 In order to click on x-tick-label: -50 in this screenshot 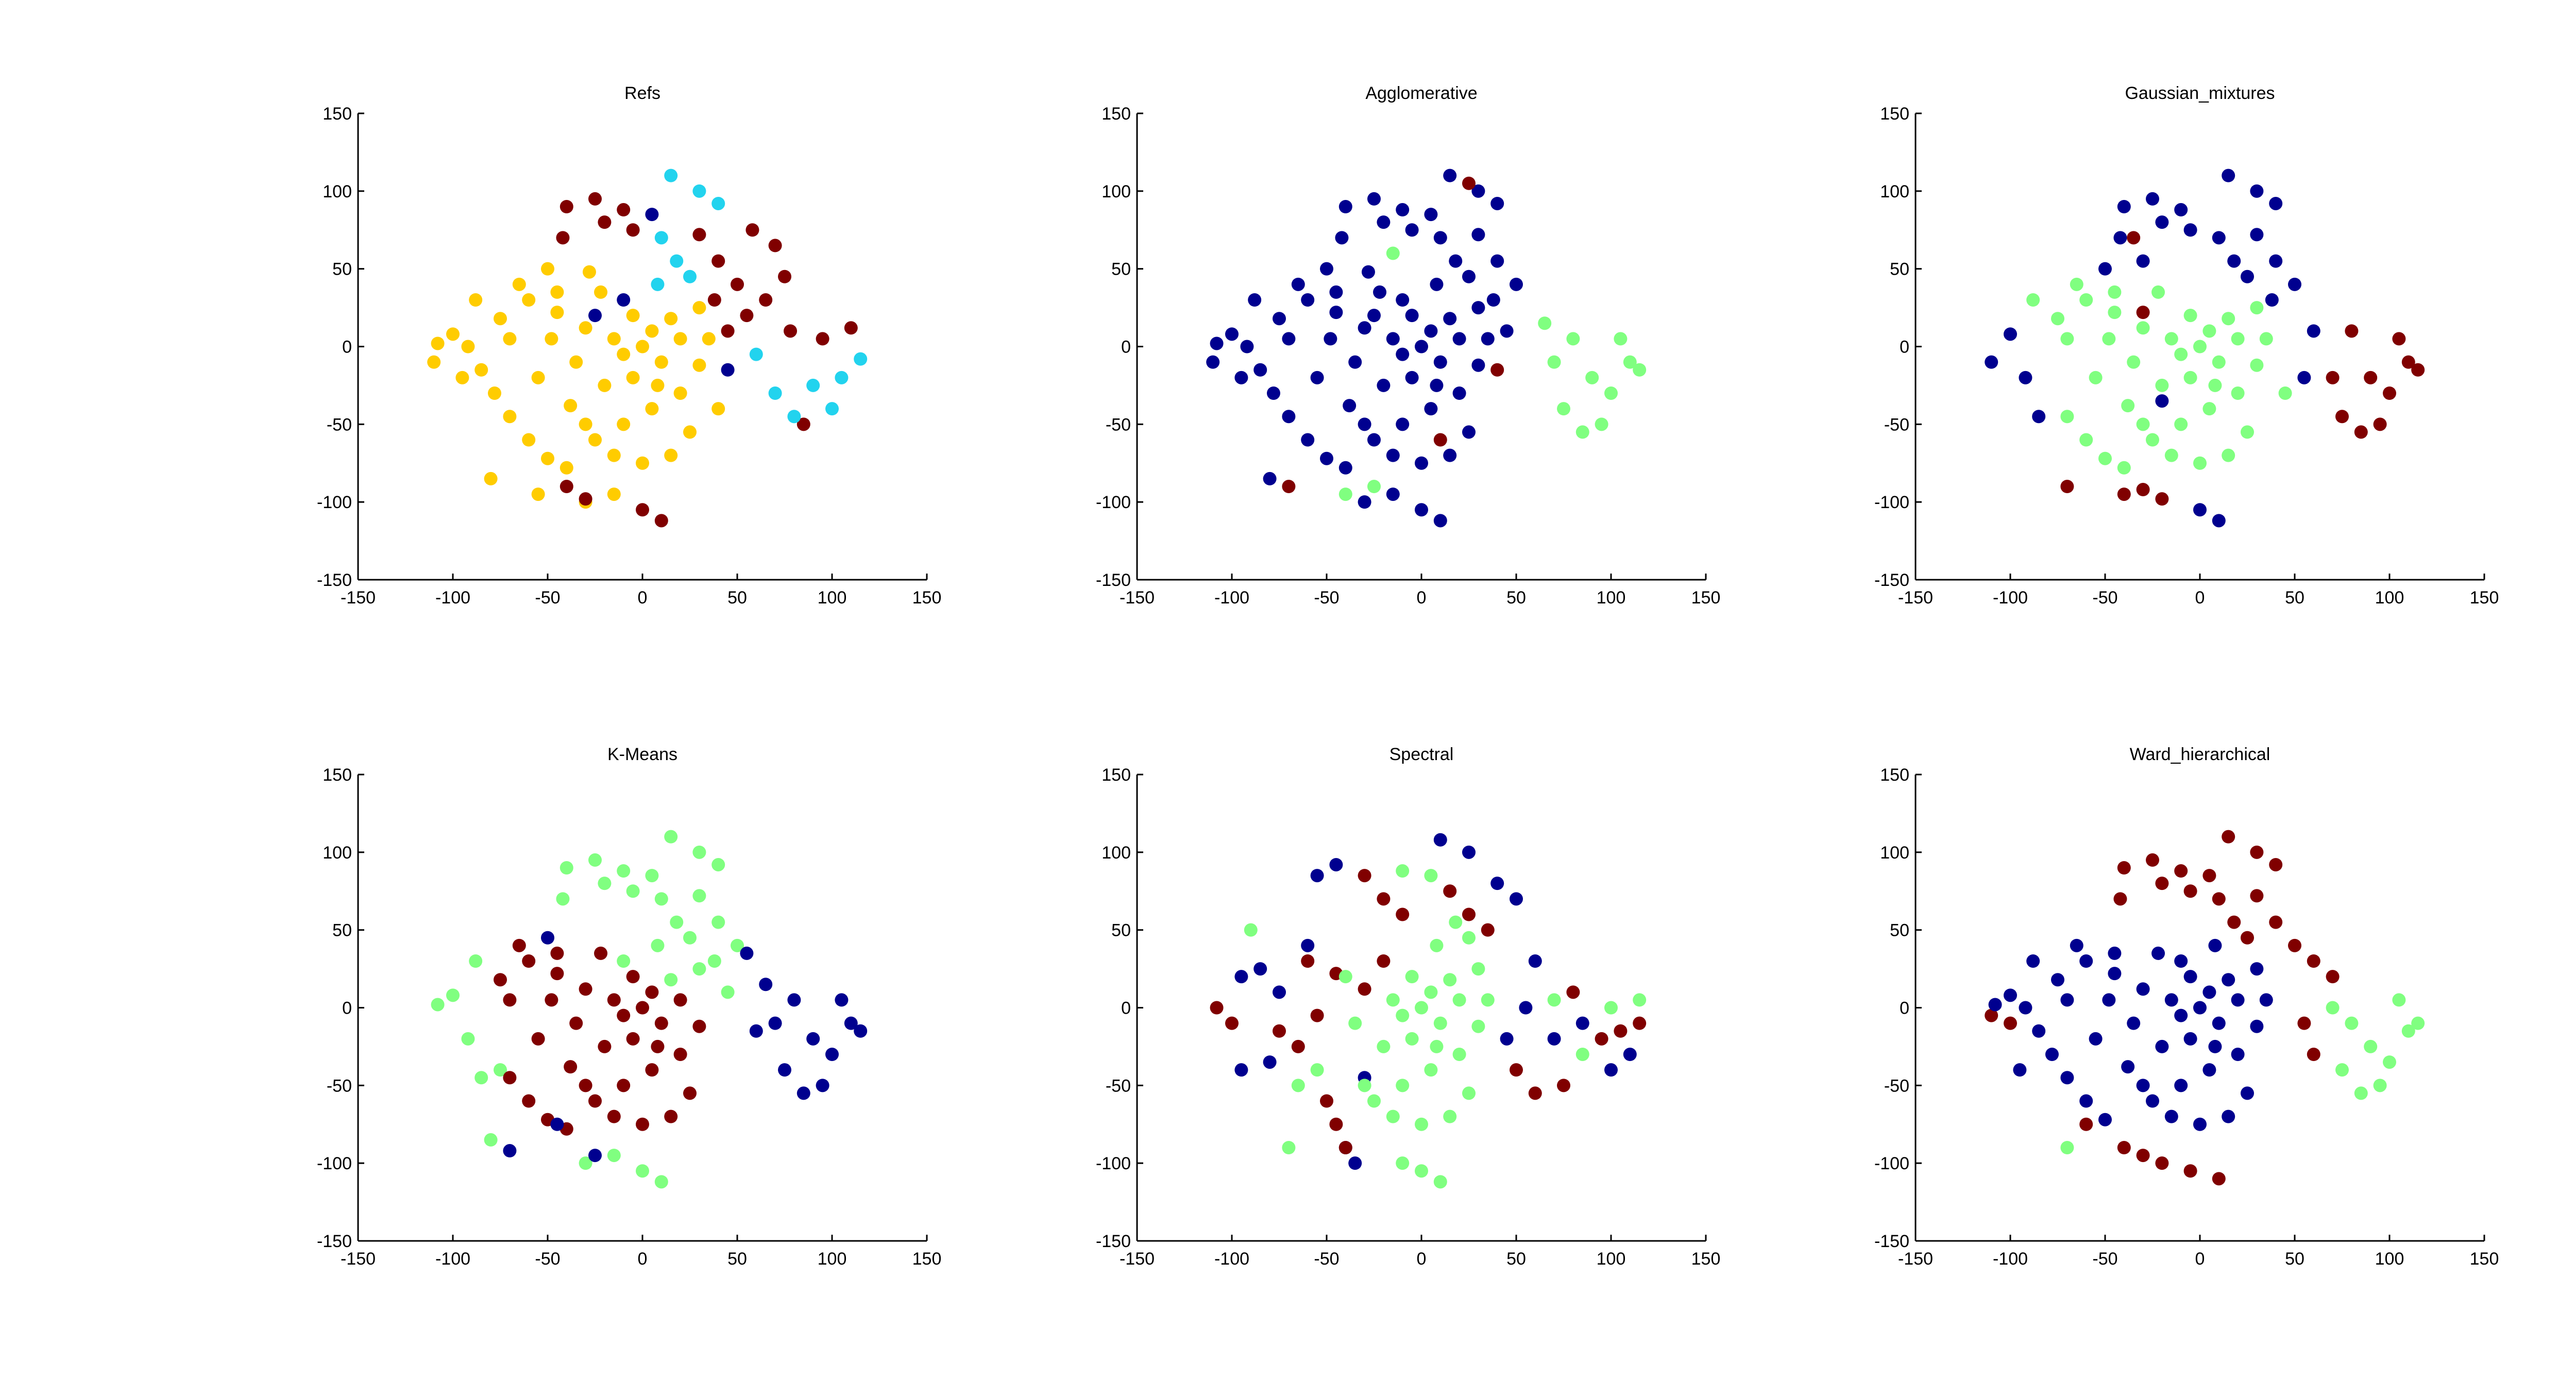, I will do `click(1326, 1259)`.